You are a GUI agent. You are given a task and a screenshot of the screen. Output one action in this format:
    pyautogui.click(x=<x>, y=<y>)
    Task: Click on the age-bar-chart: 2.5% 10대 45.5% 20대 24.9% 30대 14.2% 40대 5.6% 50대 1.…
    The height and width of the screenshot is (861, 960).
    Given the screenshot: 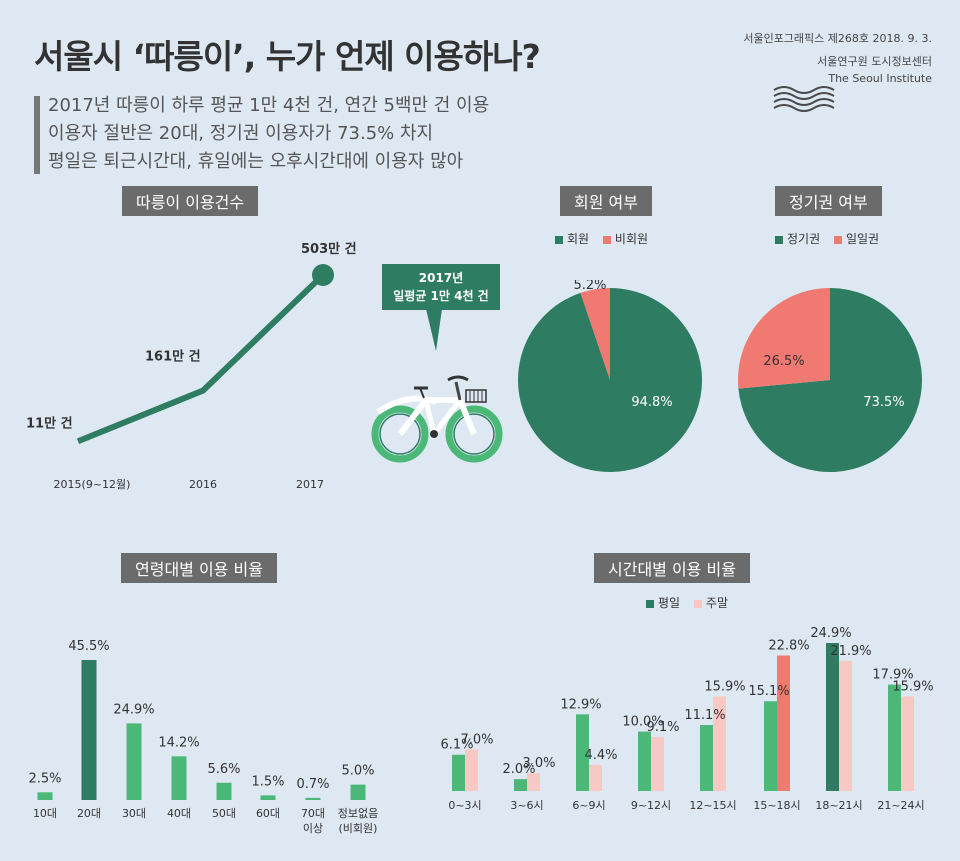 What is the action you would take?
    pyautogui.click(x=203, y=737)
    